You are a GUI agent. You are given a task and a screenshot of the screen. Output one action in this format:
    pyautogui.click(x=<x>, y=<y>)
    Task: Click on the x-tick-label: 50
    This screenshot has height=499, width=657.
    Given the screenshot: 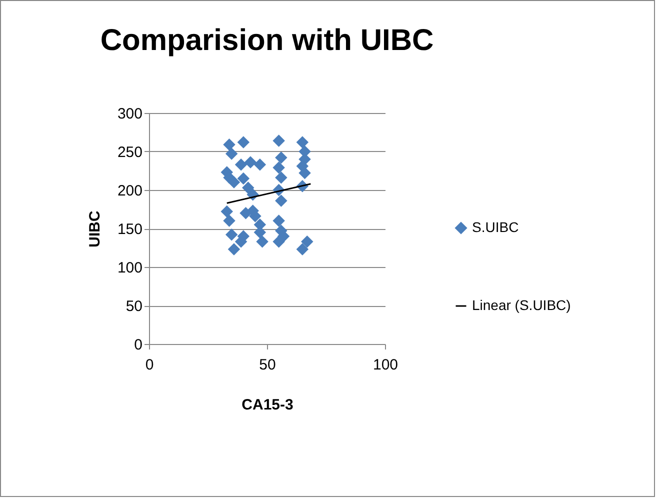 What is the action you would take?
    pyautogui.click(x=267, y=365)
    